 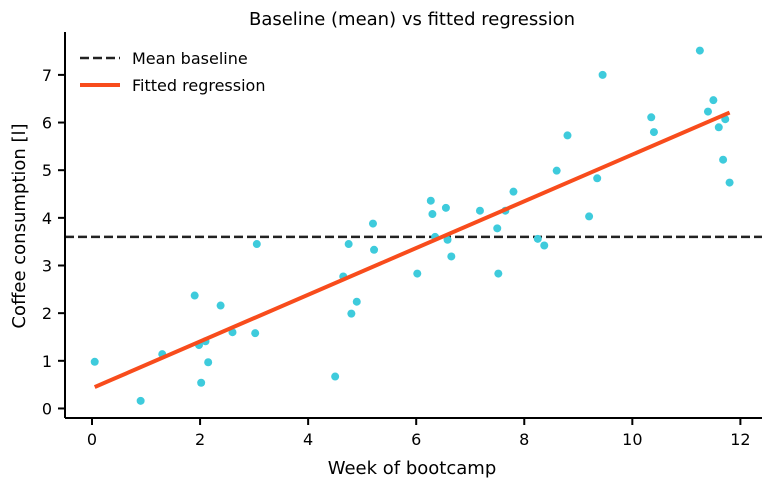 What do you see at coordinates (198, 85) in the screenshot?
I see `legend-regression-label: Fitted regression` at bounding box center [198, 85].